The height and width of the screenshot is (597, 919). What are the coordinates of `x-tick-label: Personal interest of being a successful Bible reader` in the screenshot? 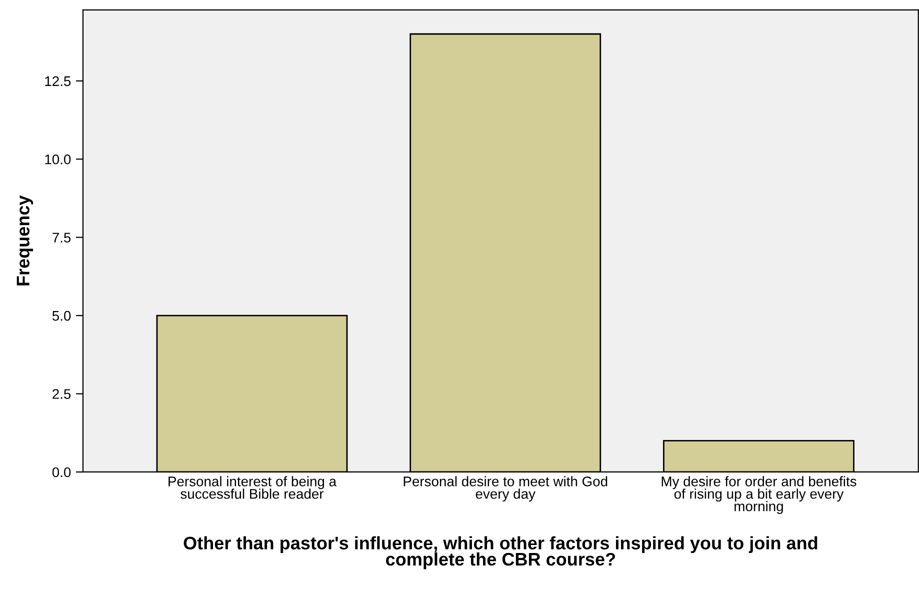 It's located at (252, 487).